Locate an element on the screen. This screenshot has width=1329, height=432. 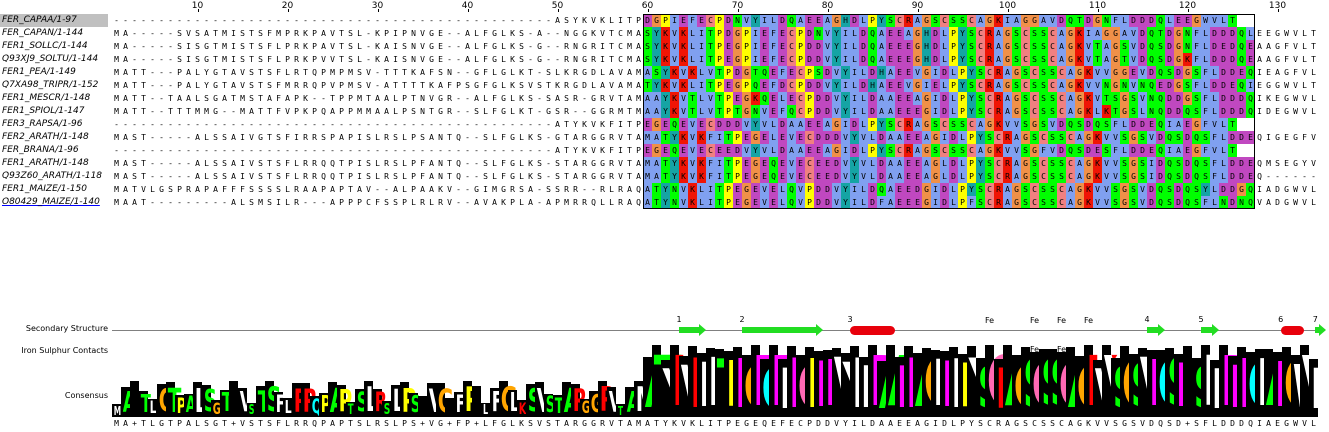
consensus-residue: S is located at coordinates (530, 423).